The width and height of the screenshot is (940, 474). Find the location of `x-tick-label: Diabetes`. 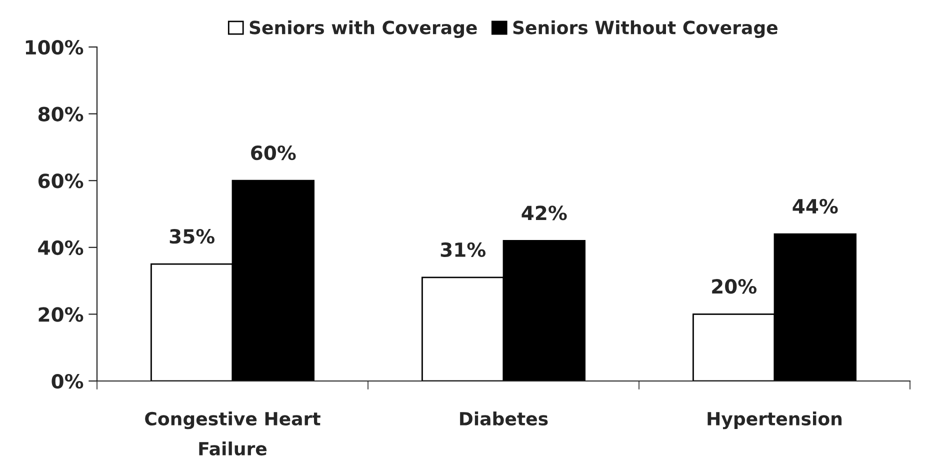

x-tick-label: Diabetes is located at coordinates (504, 419).